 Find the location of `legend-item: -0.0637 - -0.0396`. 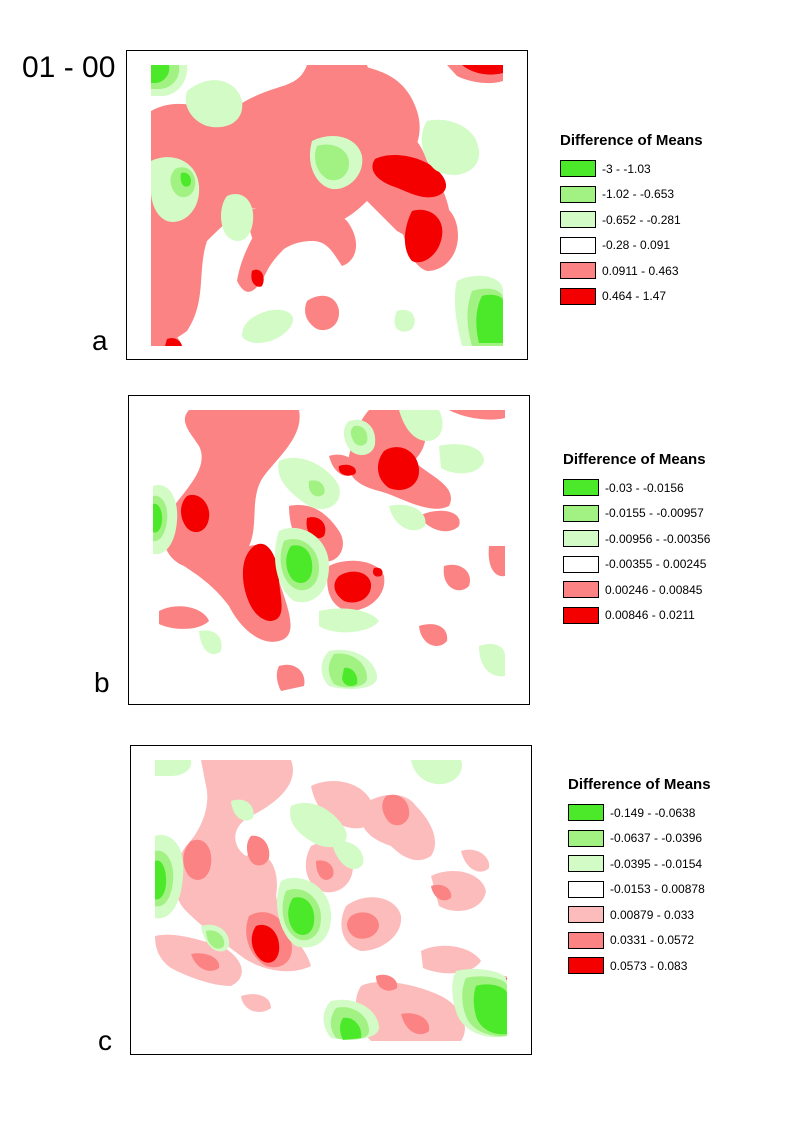

legend-item: -0.0637 - -0.0396 is located at coordinates (639, 839).